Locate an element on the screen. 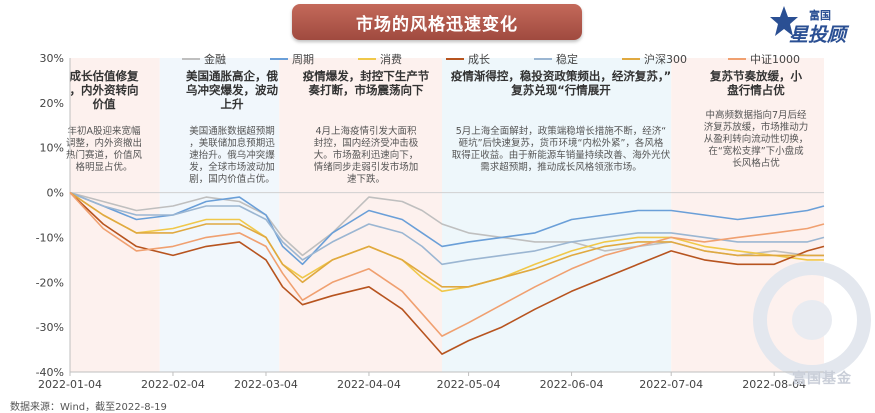 This screenshot has height=413, width=875. y-tick-label: -40% is located at coordinates (50, 372).